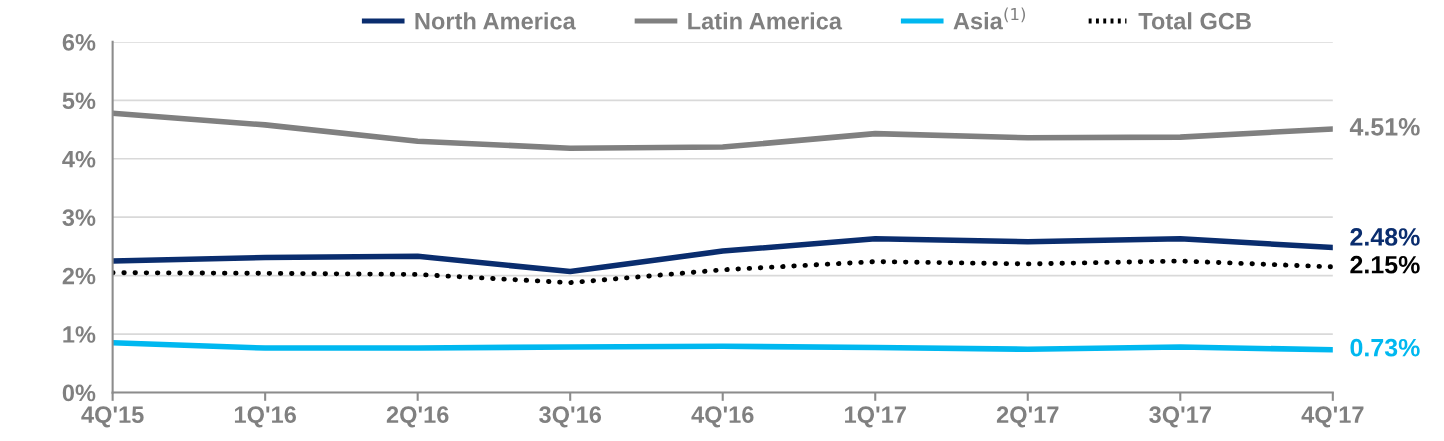 This screenshot has height=441, width=1444. Describe the element at coordinates (1385, 347) in the screenshot. I see `data-label: 0.73%` at that location.